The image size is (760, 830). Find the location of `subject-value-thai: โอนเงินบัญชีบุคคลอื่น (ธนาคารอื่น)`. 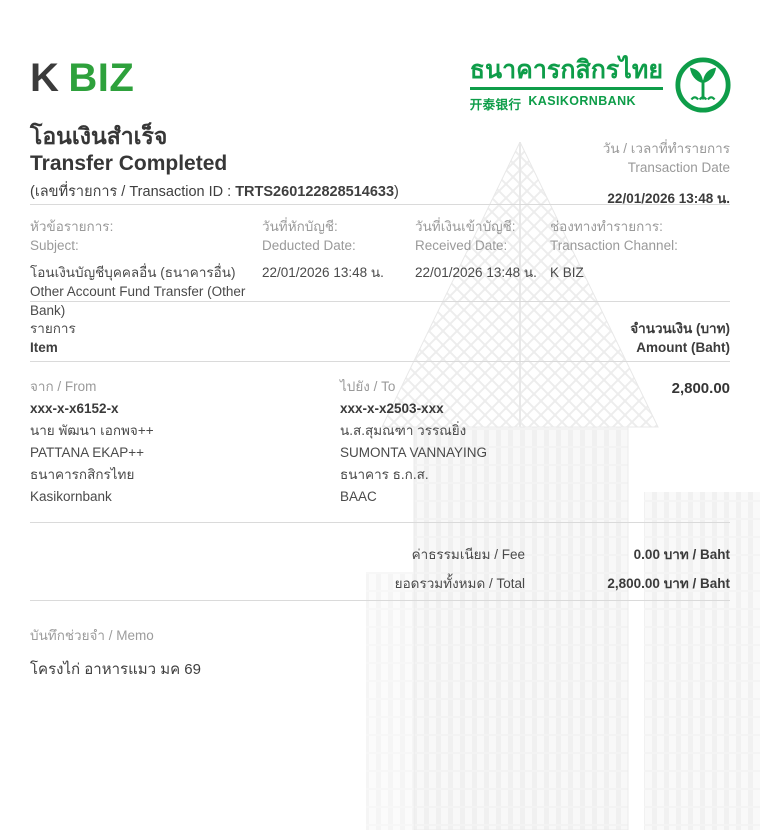

subject-value-thai: โอนเงินบัญชีบุคคลอื่น (ธนาคารอื่น) is located at coordinates (133, 272).